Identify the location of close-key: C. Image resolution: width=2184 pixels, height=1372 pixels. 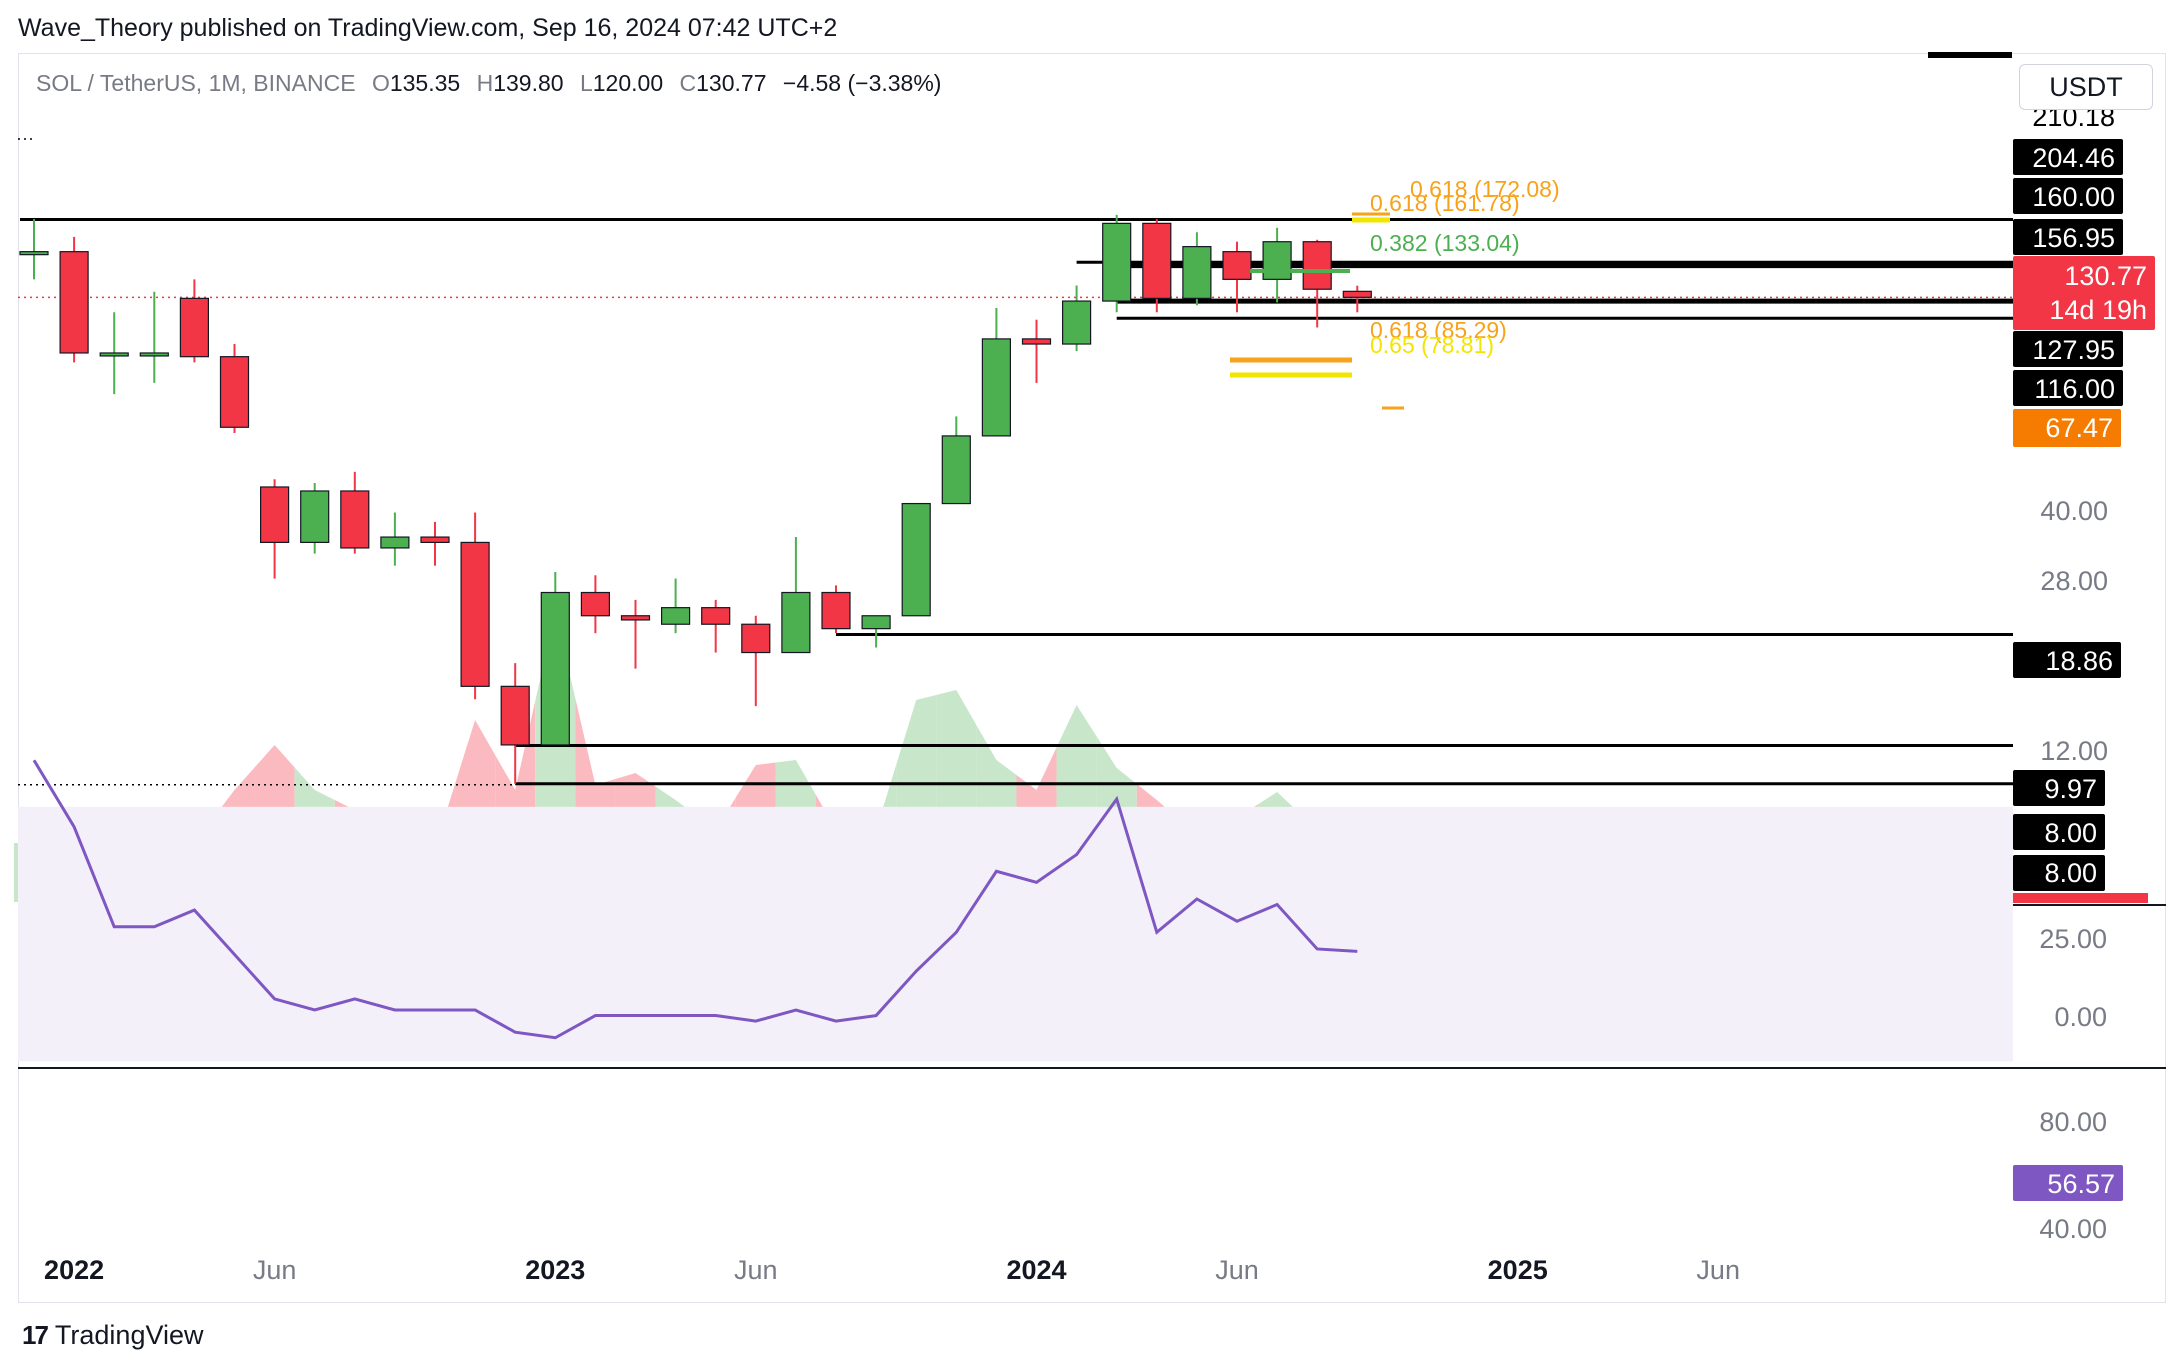
(688, 83).